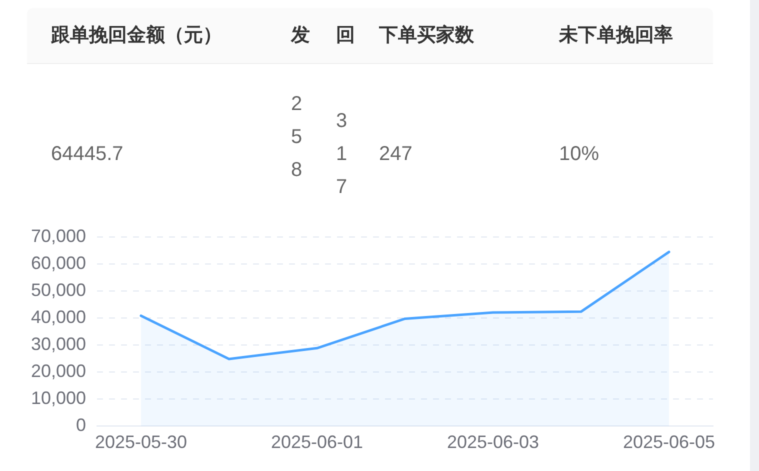  I want to click on y-tick-label: 30,000, so click(58, 344).